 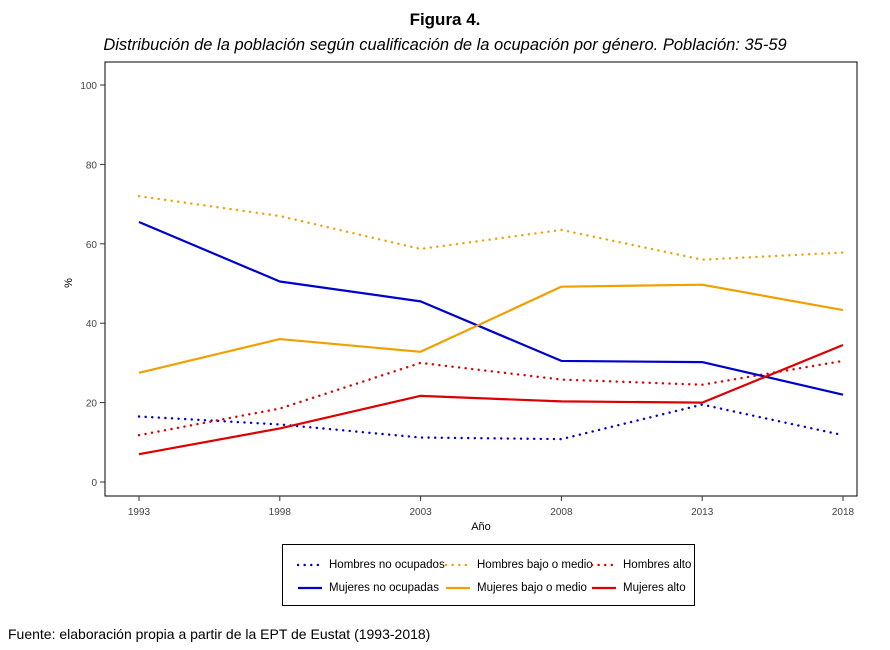 What do you see at coordinates (139, 512) in the screenshot?
I see `x-tick-label: 1993` at bounding box center [139, 512].